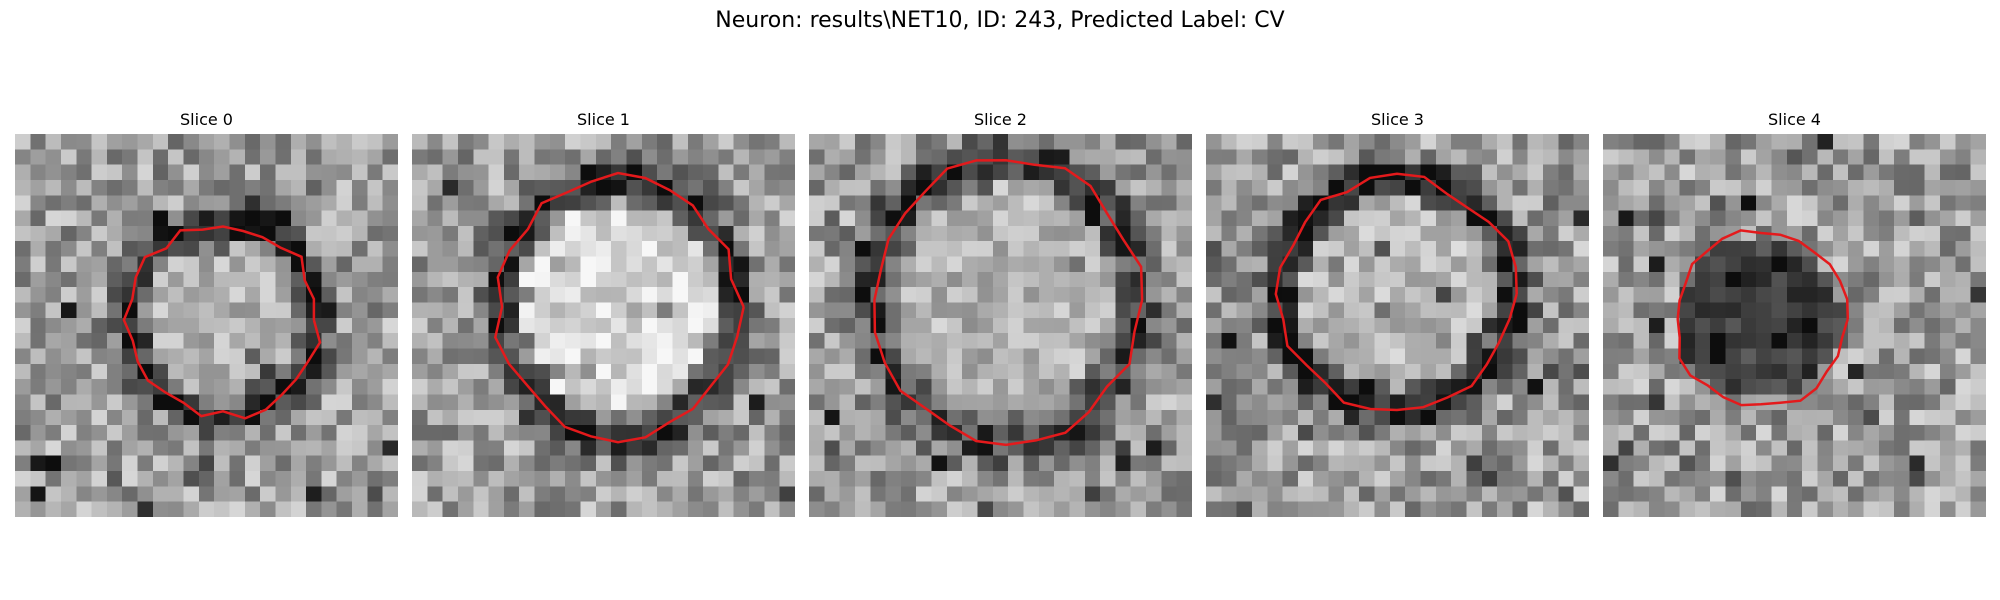 This screenshot has width=2000, height=600. What do you see at coordinates (603, 119) in the screenshot?
I see `slice-title-1: Slice 1` at bounding box center [603, 119].